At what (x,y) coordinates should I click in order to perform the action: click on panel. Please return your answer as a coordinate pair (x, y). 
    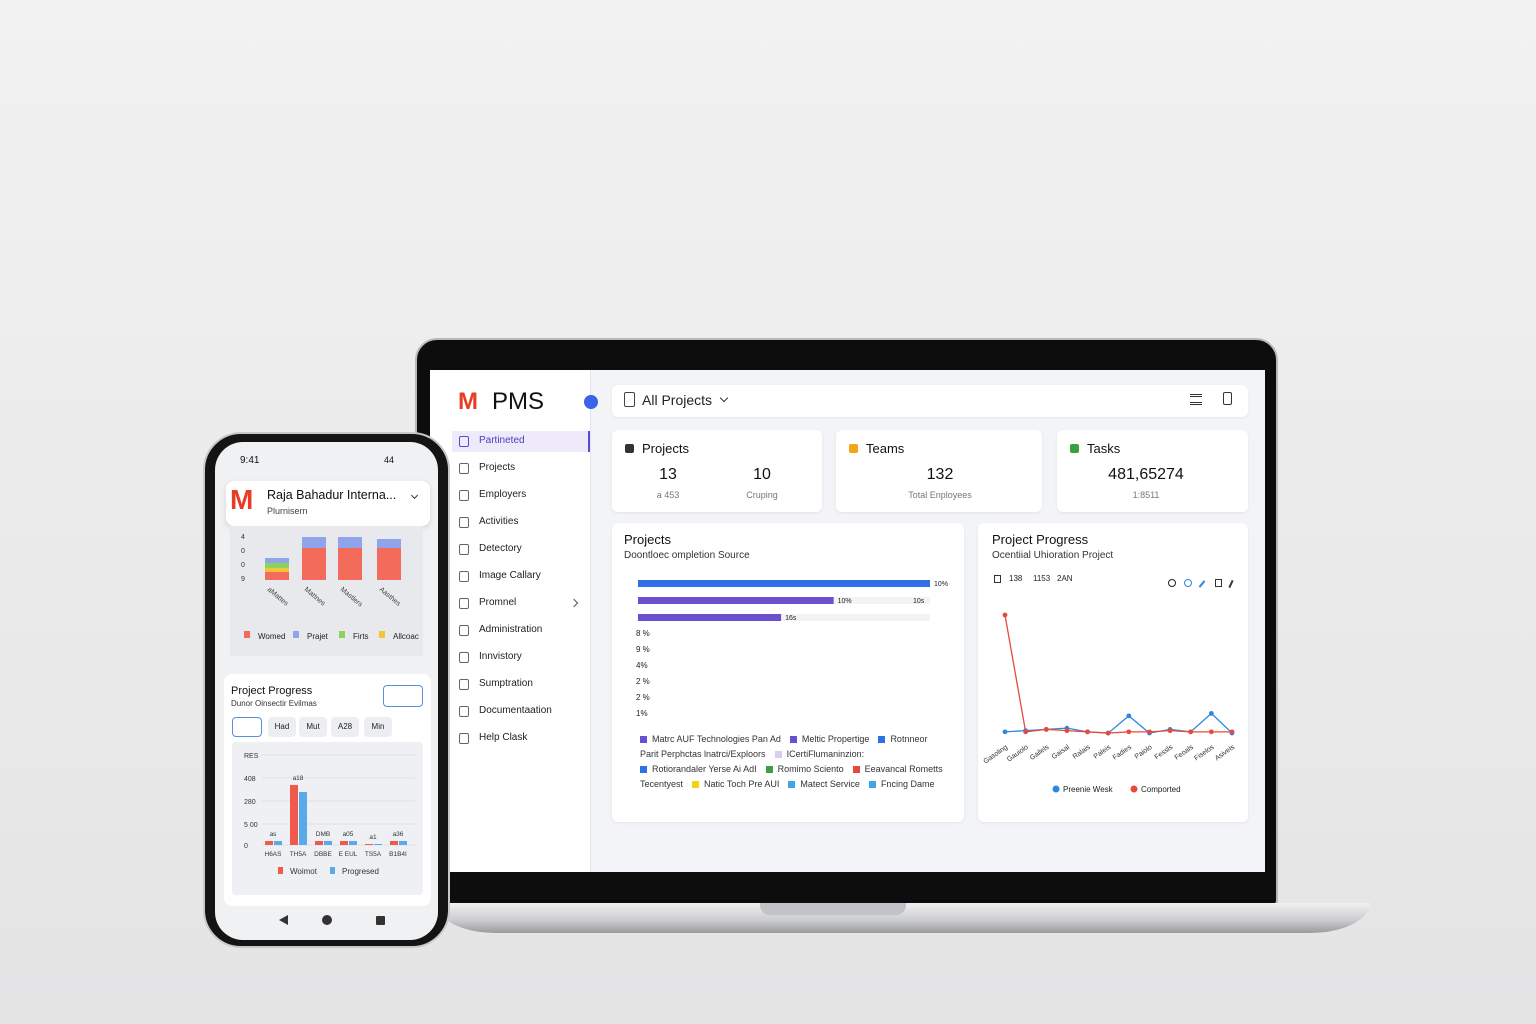
    Looking at the image, I should click on (788, 672).